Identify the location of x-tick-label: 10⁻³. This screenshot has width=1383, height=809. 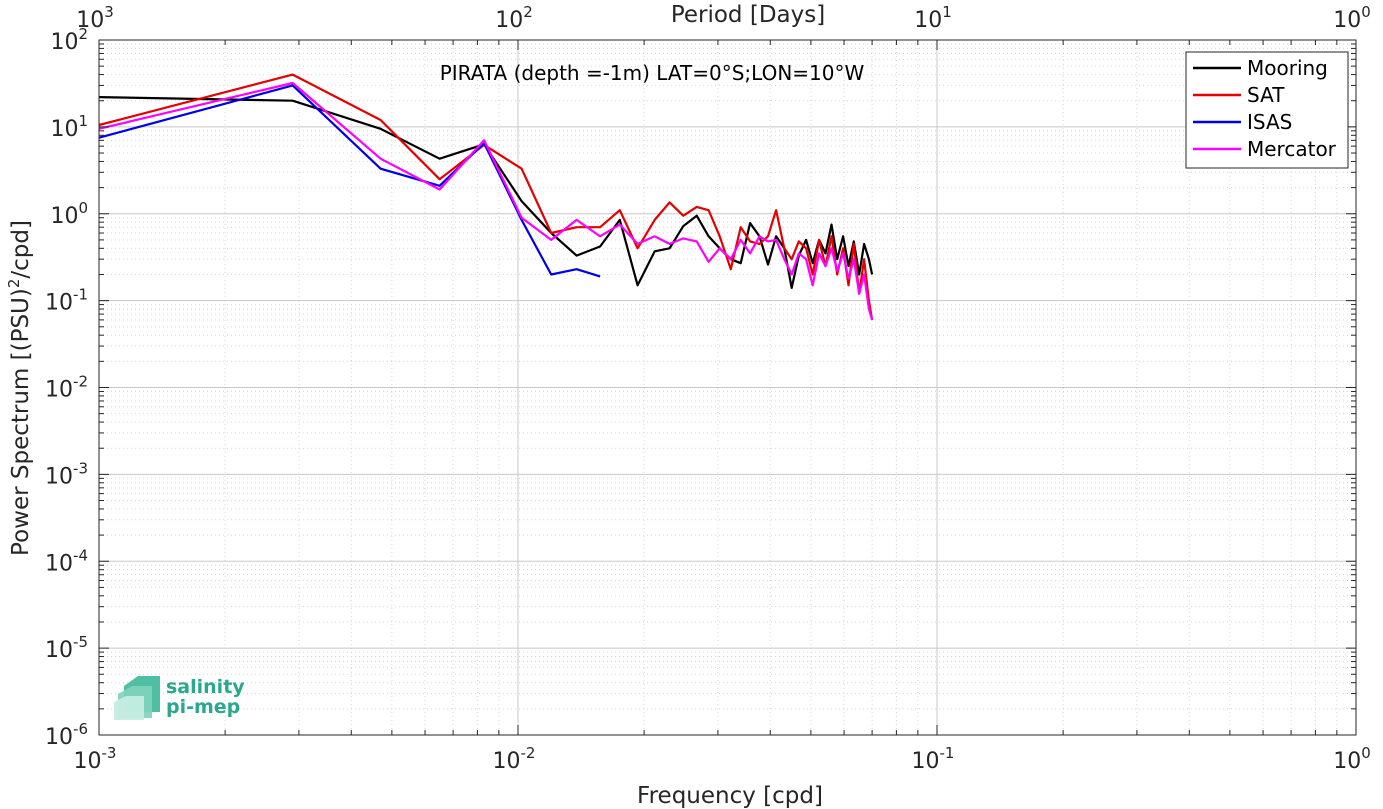
(95, 759).